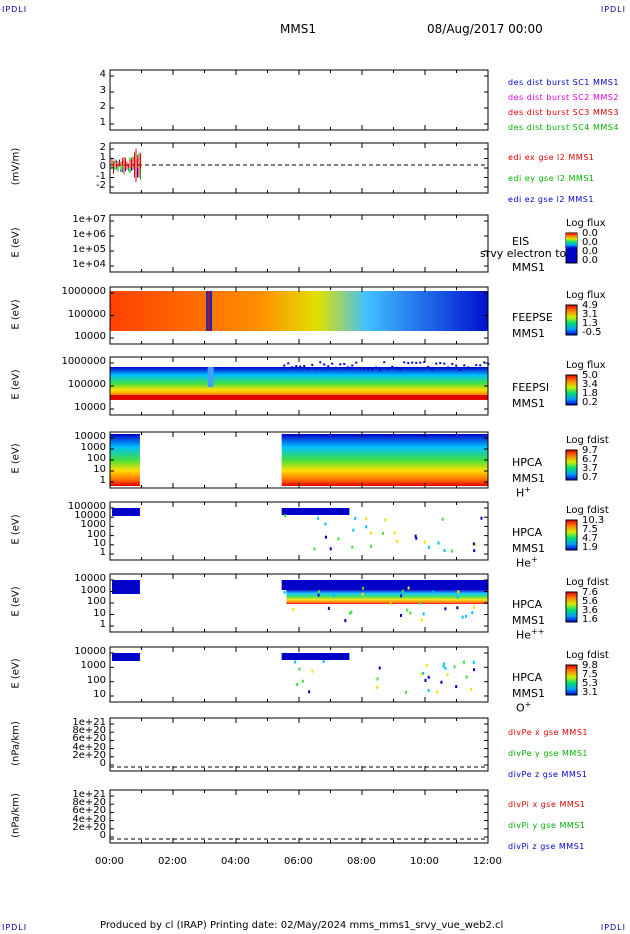  What do you see at coordinates (93, 525) in the screenshot?
I see `y-tick-label: 1000` at bounding box center [93, 525].